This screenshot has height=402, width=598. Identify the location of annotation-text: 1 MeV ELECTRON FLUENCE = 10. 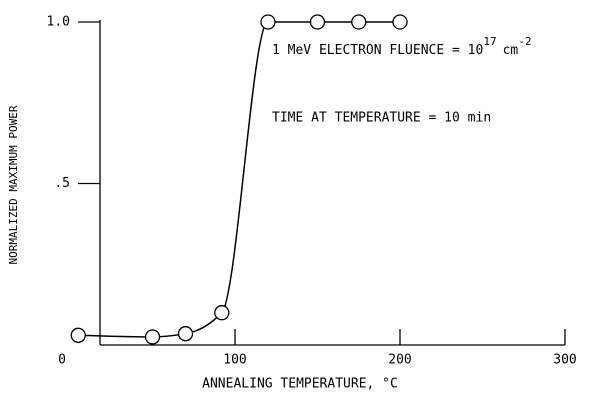
(377, 50).